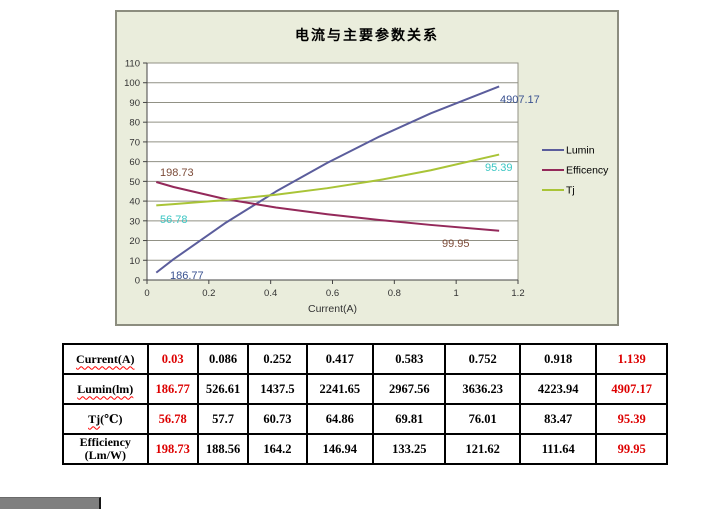  Describe the element at coordinates (482, 449) in the screenshot. I see `table-cell: 121.62` at that location.